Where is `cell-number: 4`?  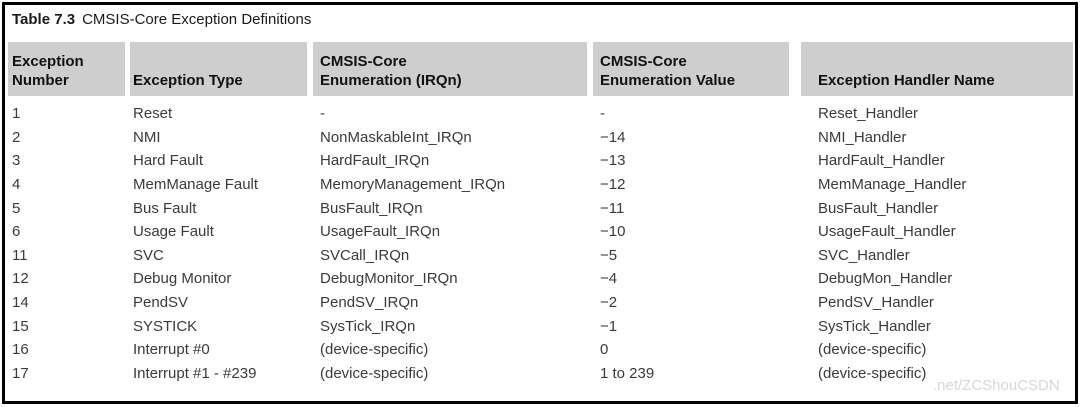 cell-number: 4 is located at coordinates (16, 185).